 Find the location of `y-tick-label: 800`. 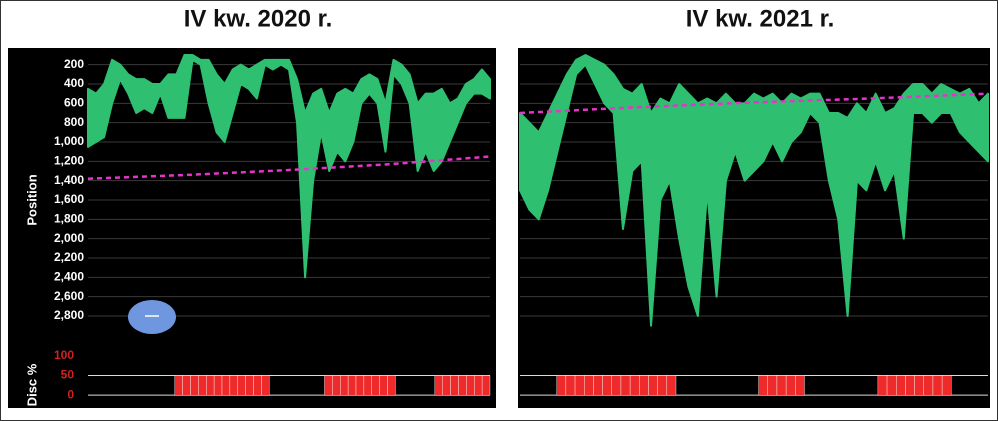

y-tick-label: 800 is located at coordinates (74, 122).